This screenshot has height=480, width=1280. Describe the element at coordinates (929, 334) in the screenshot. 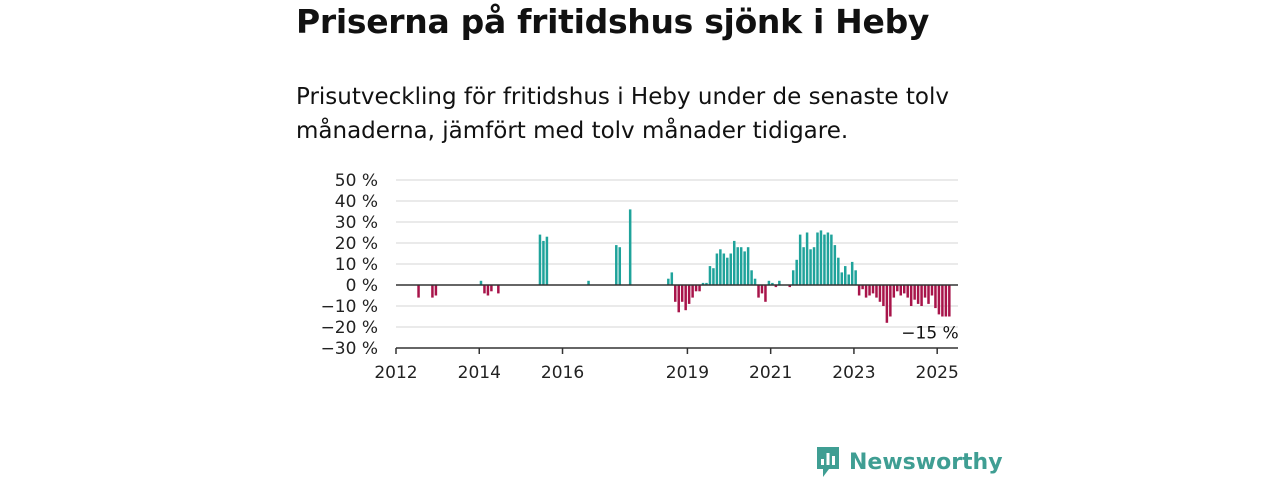

I see `last-value-label: −15 %` at that location.